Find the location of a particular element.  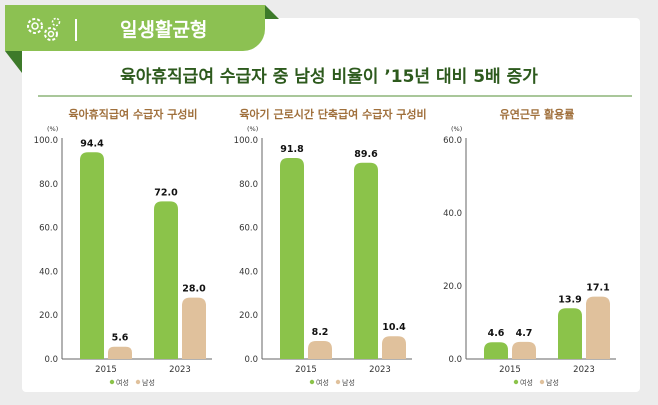

data-label: 5.6 is located at coordinates (120, 338).